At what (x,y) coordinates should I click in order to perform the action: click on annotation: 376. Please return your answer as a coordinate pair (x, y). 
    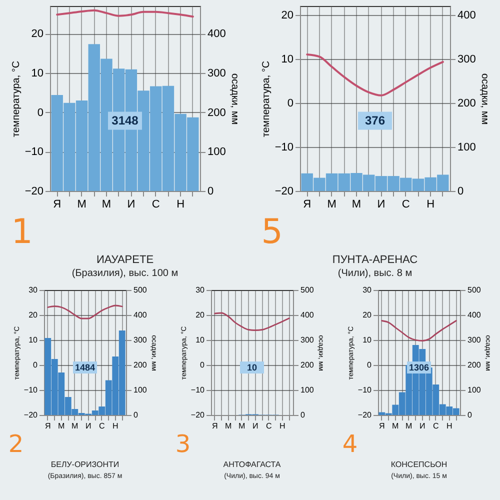
    Looking at the image, I should click on (375, 121).